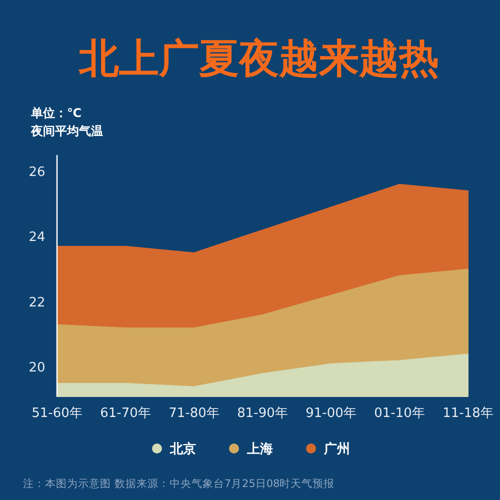 Image resolution: width=500 pixels, height=500 pixels. What do you see at coordinates (56, 113) in the screenshot?
I see `ylabel: 单位：℃` at bounding box center [56, 113].